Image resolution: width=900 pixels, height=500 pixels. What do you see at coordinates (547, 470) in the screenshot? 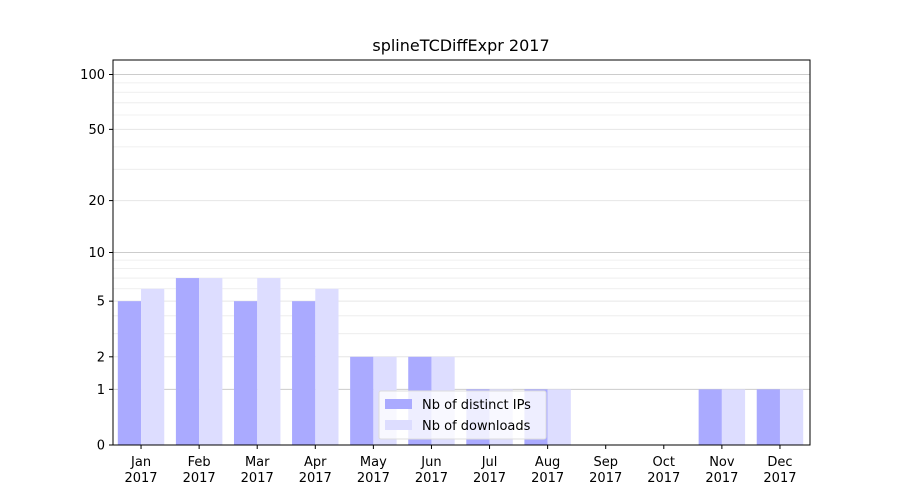
I see `x-tick-label: Aug 2017` at bounding box center [547, 470].